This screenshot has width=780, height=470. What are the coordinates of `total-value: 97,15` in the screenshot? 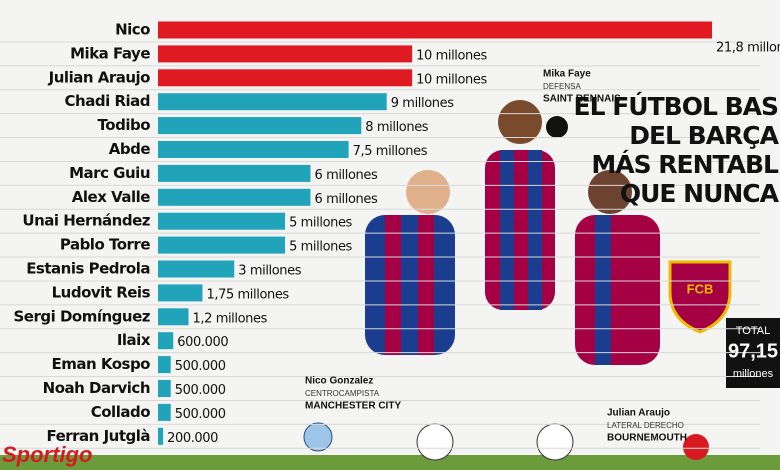 It's located at (753, 351).